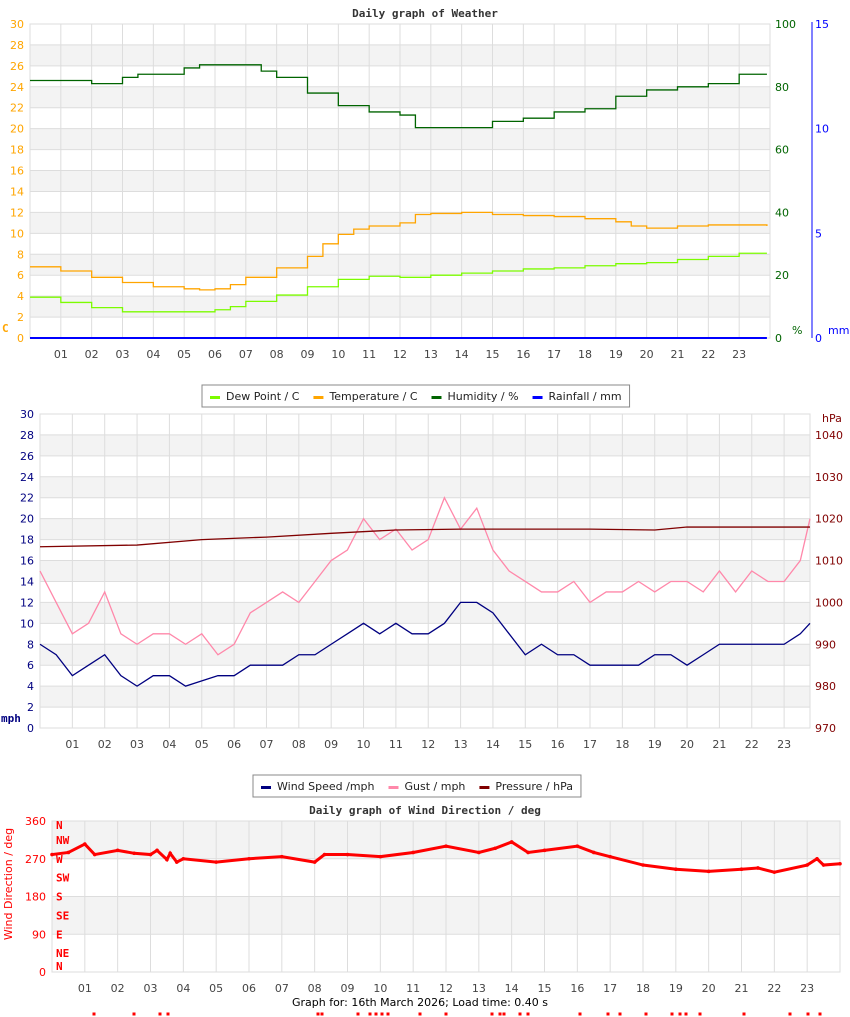  I want to click on right-tick-label: 60, so click(782, 150).